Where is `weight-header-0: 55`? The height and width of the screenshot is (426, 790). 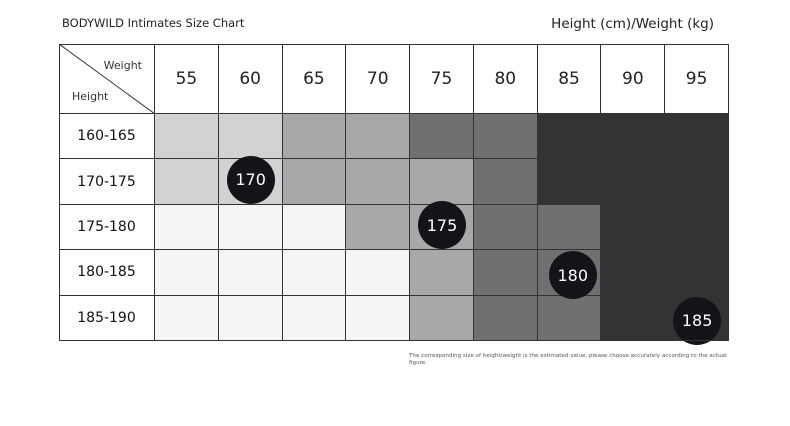
weight-header-0: 55 is located at coordinates (187, 79).